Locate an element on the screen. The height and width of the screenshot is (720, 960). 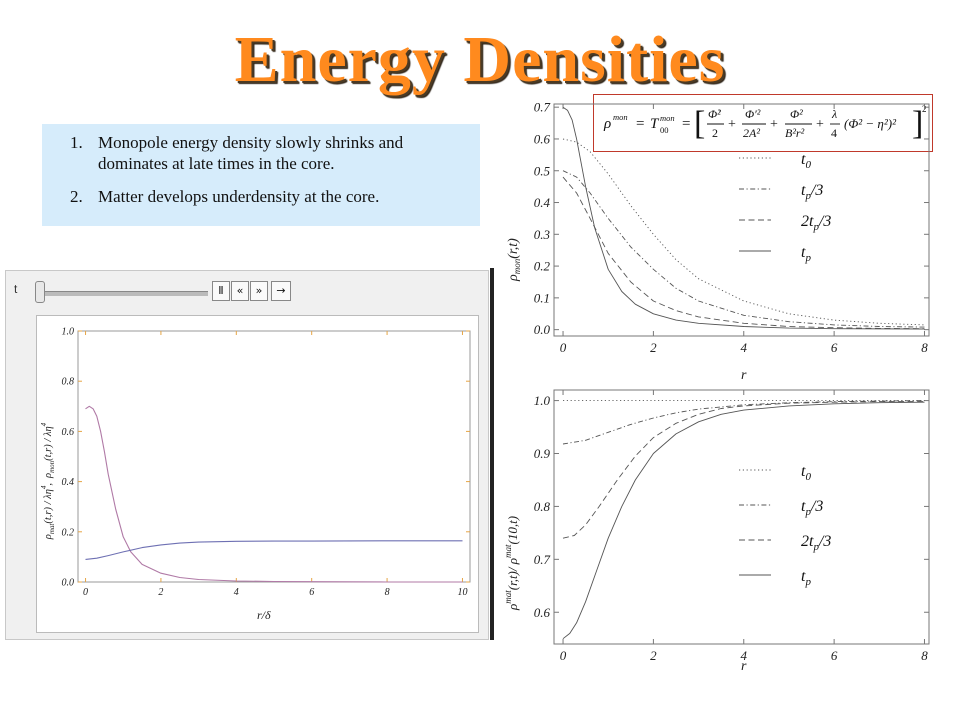
slider-label: t is located at coordinates (16, 289).